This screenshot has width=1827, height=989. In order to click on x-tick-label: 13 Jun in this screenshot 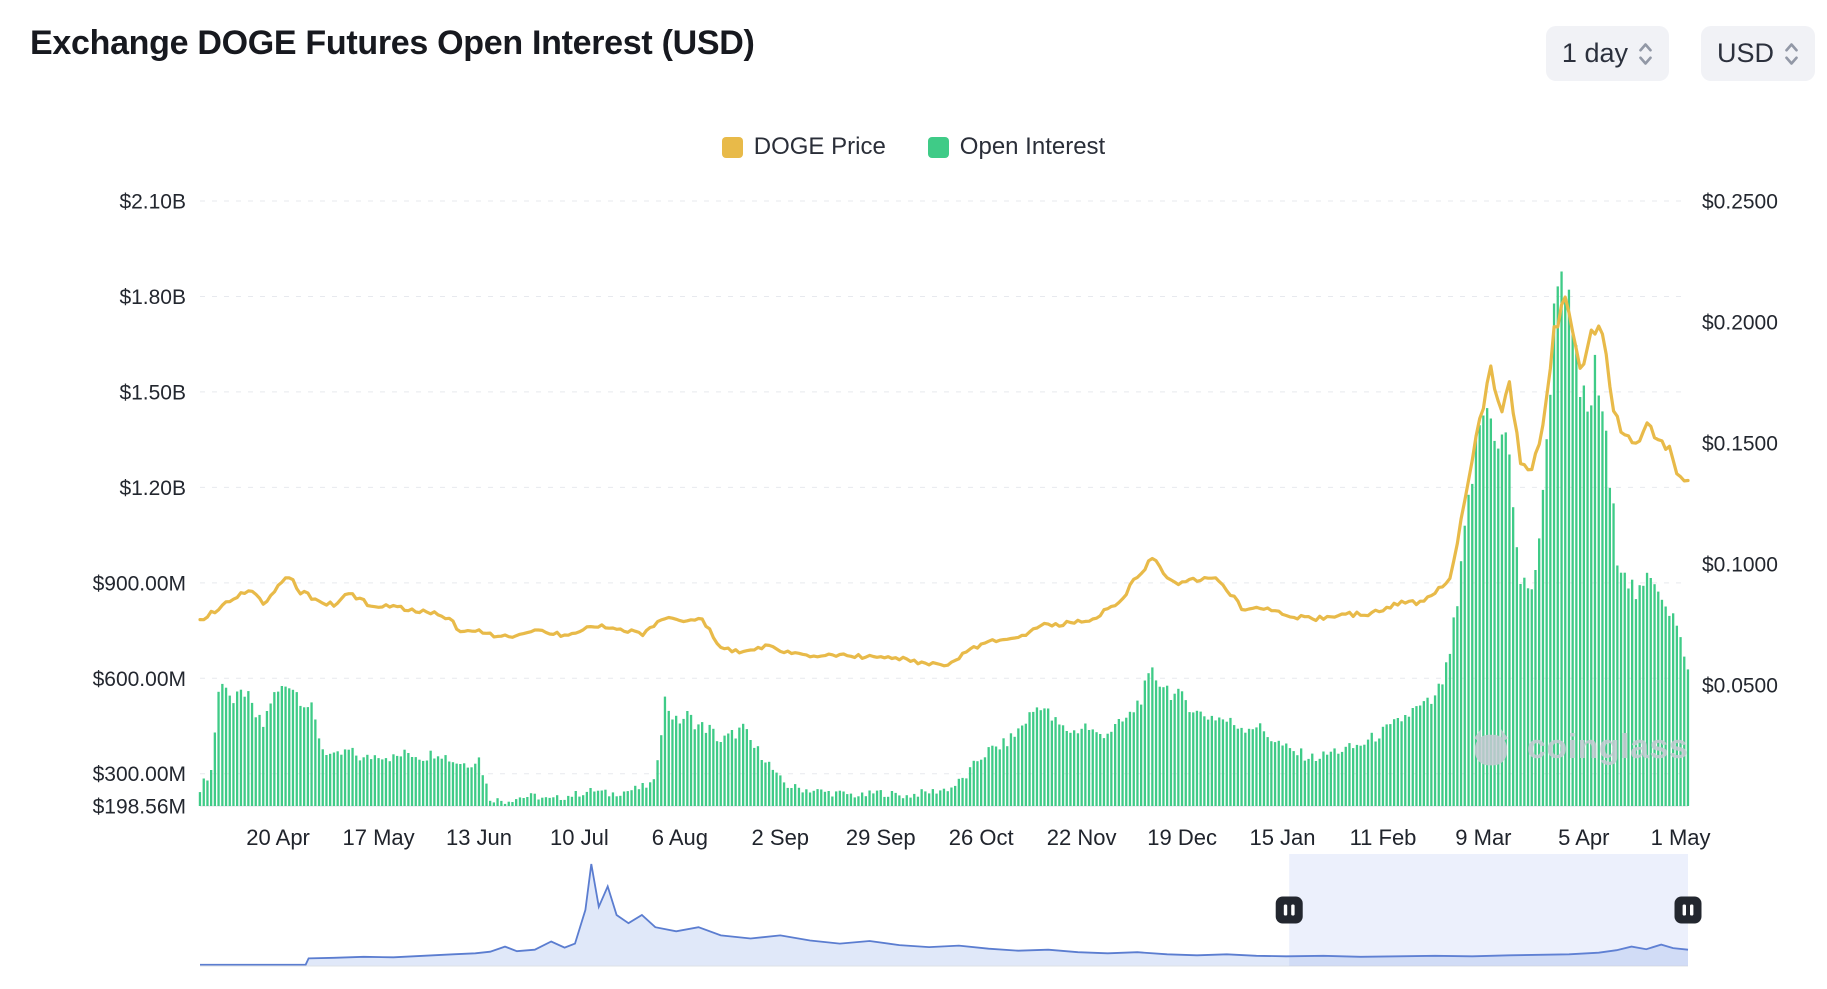, I will do `click(479, 837)`.